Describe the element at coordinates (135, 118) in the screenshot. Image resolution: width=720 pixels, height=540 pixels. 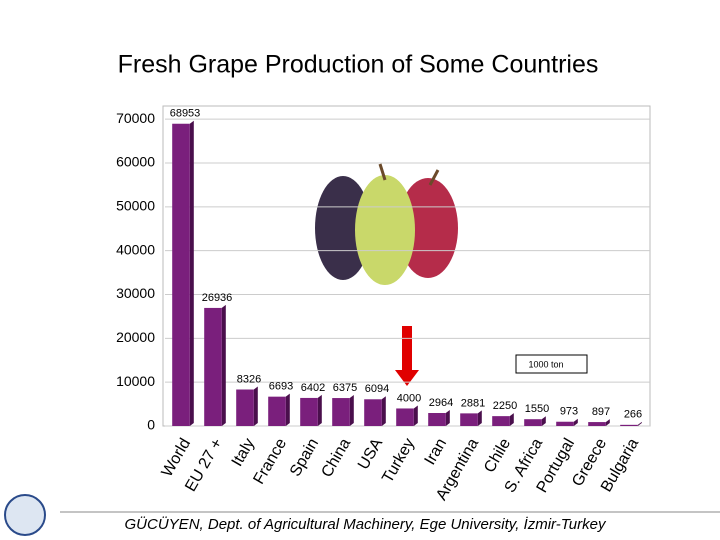
I see `y-tick-label: 70000` at that location.